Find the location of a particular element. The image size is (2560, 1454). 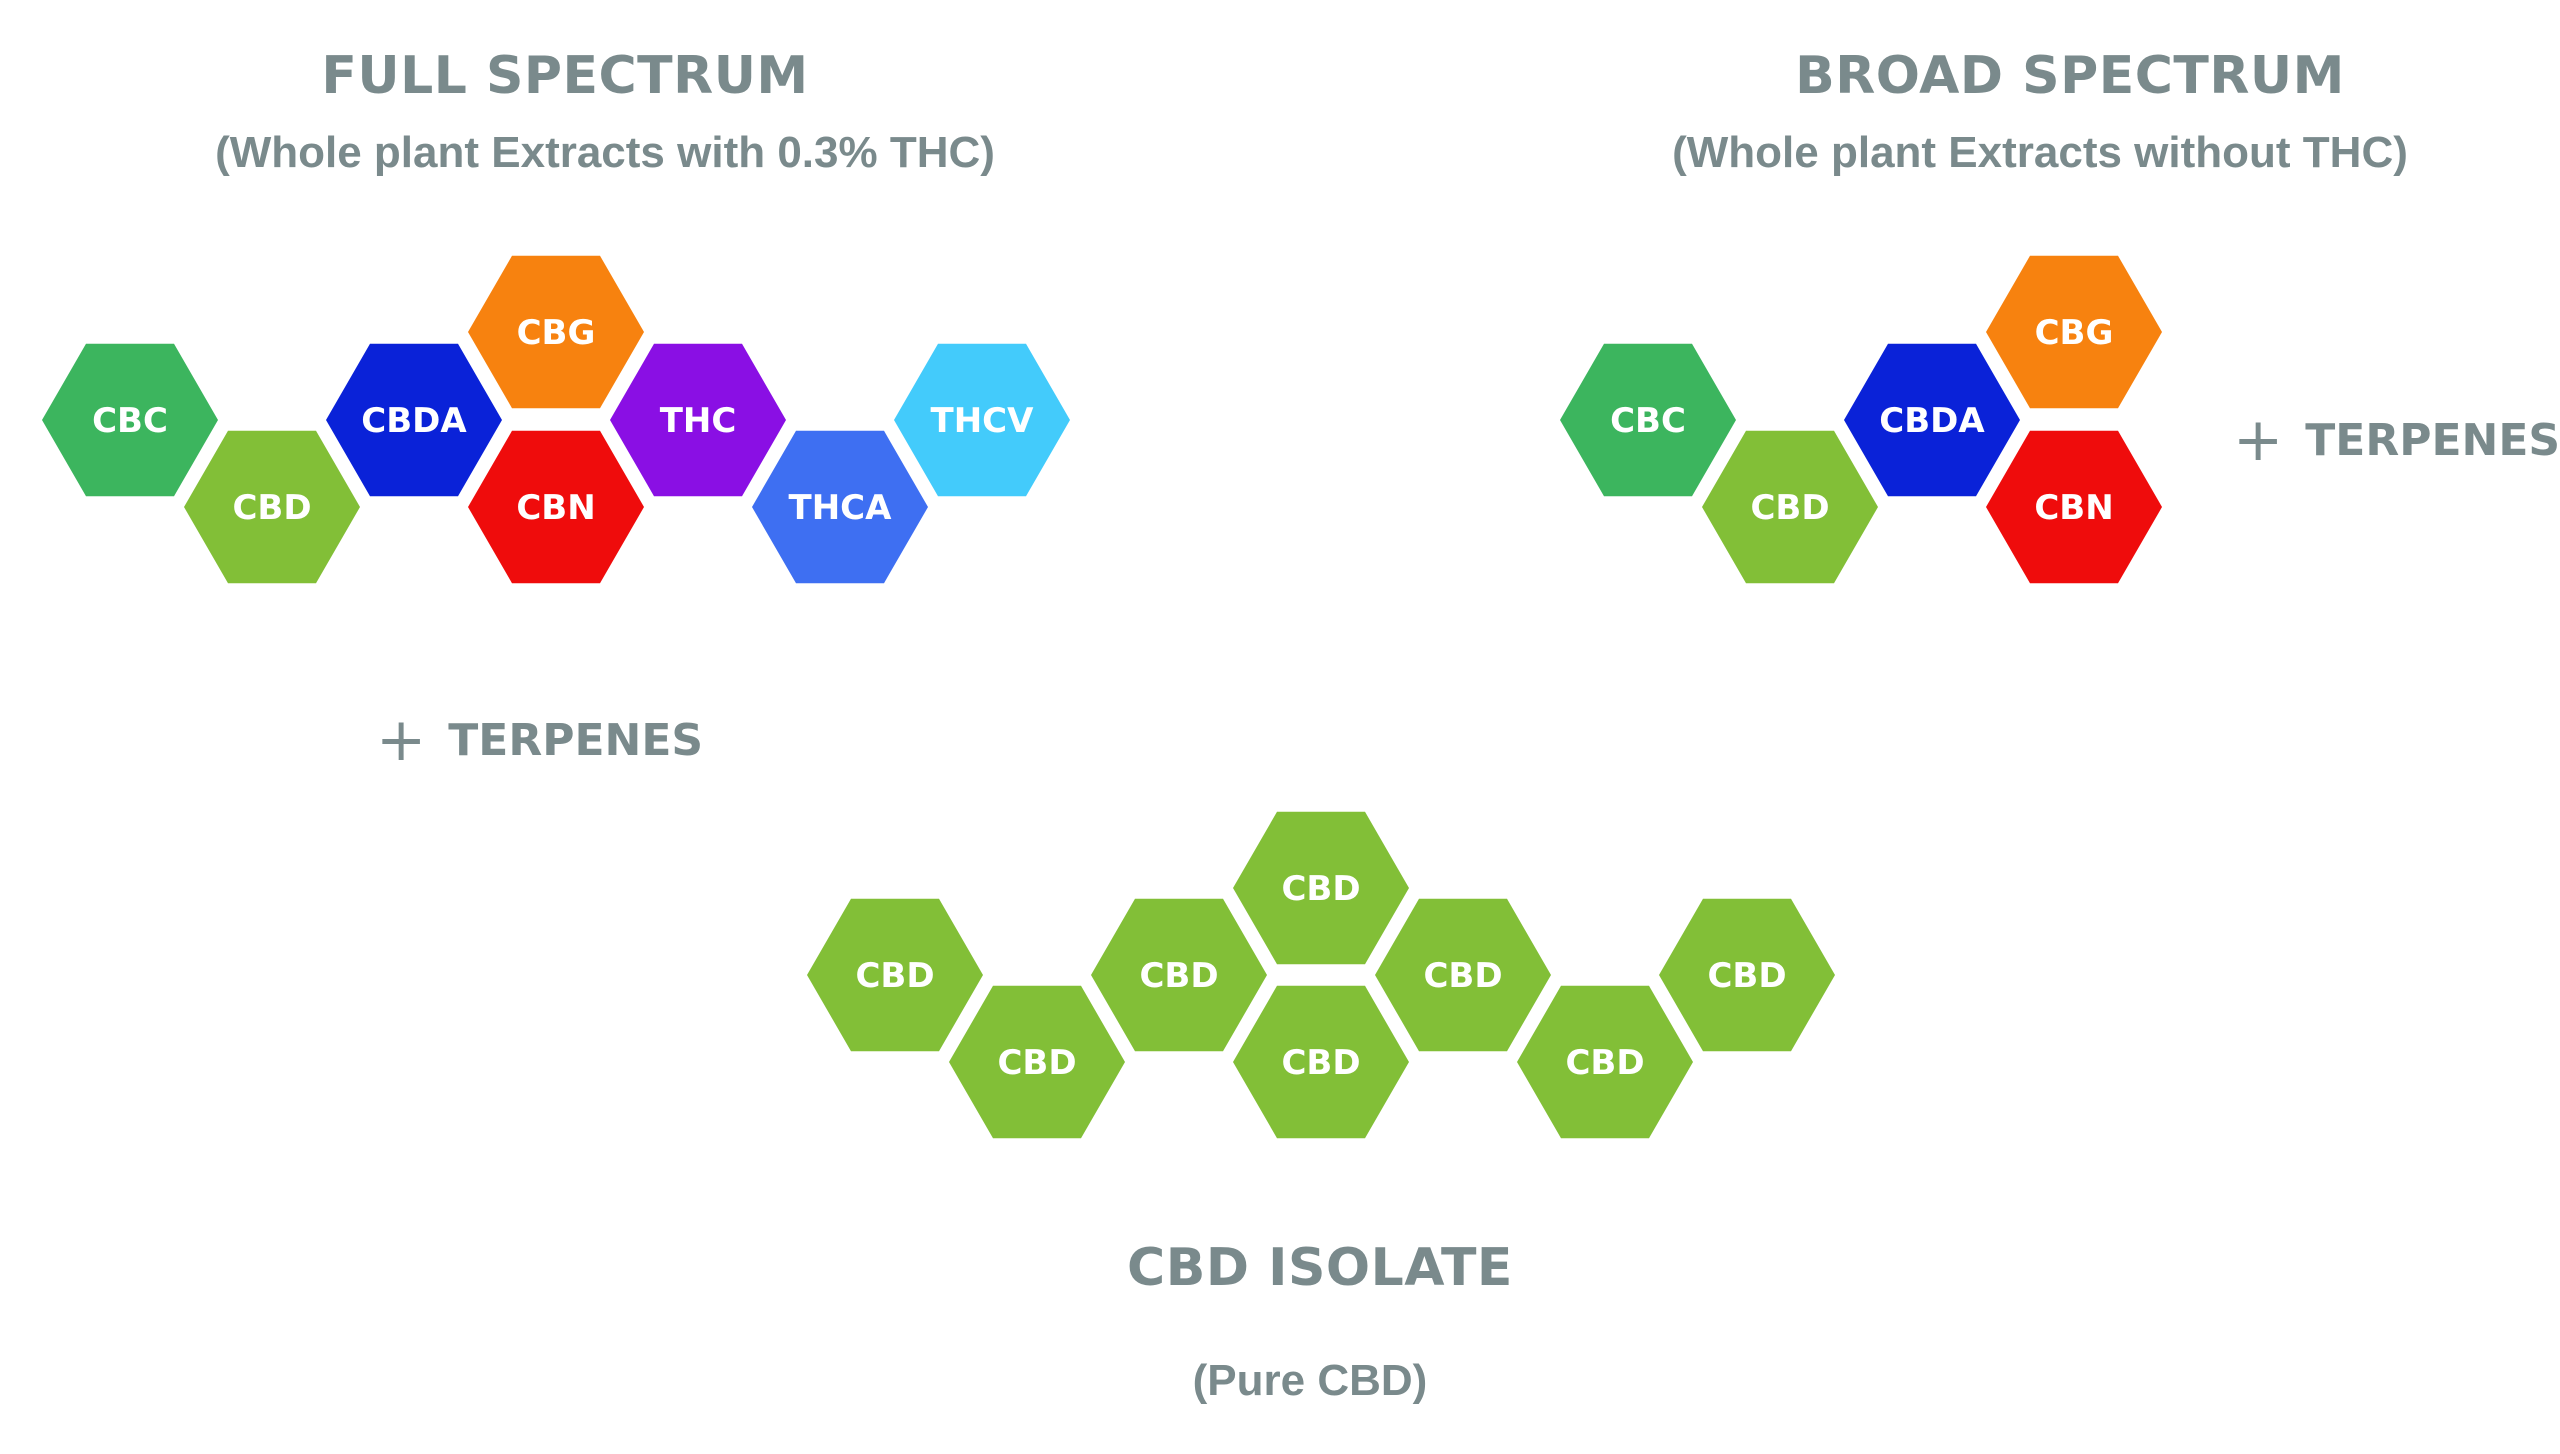

full-spectrum-hex-cbda: CBDA is located at coordinates (414, 420).